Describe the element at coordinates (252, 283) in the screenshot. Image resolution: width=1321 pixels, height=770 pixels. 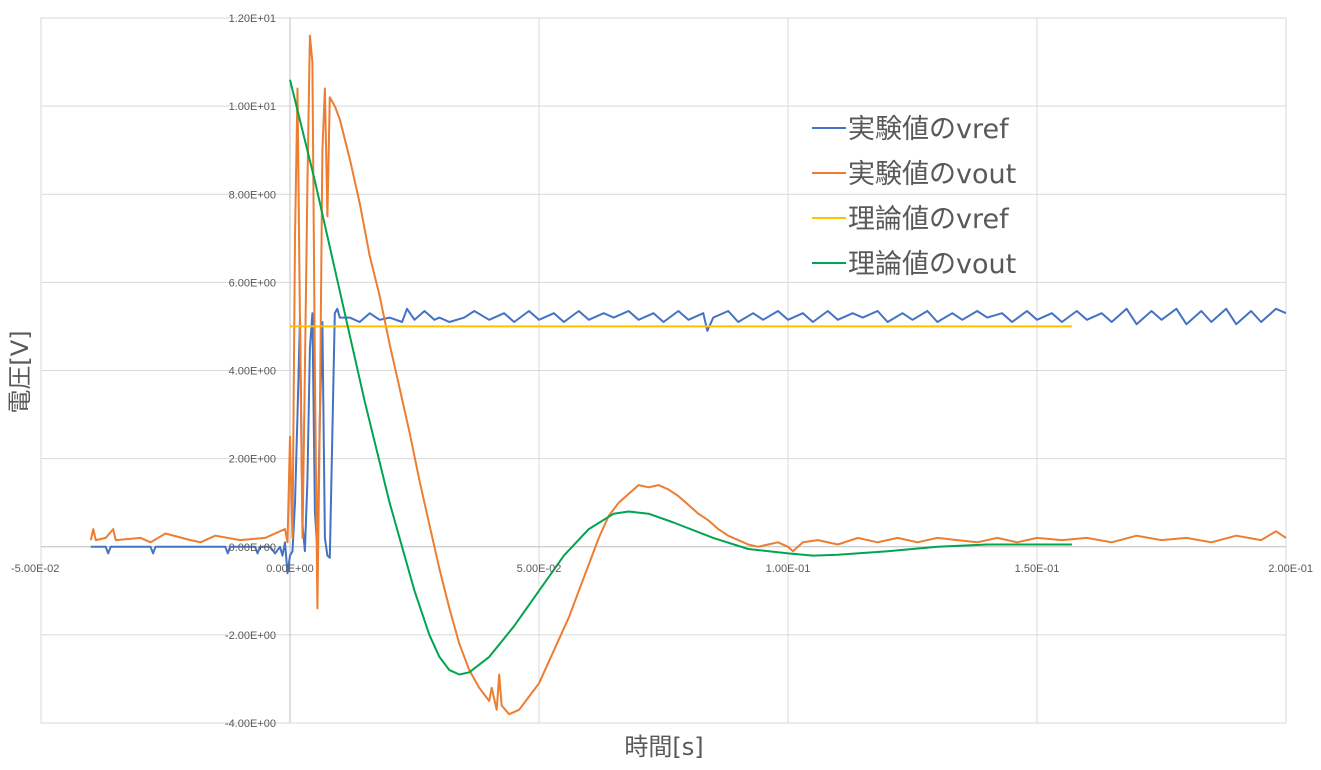
I see `y-tick-label-5: 6.00E+00` at that location.